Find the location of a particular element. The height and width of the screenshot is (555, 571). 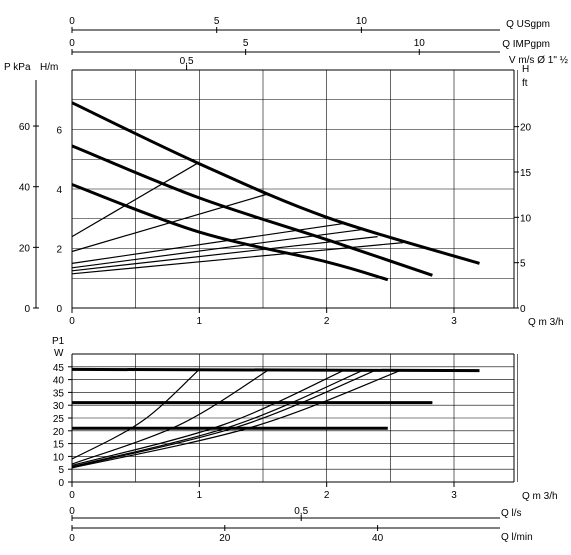

ls-tick-label: 0 is located at coordinates (72, 511).